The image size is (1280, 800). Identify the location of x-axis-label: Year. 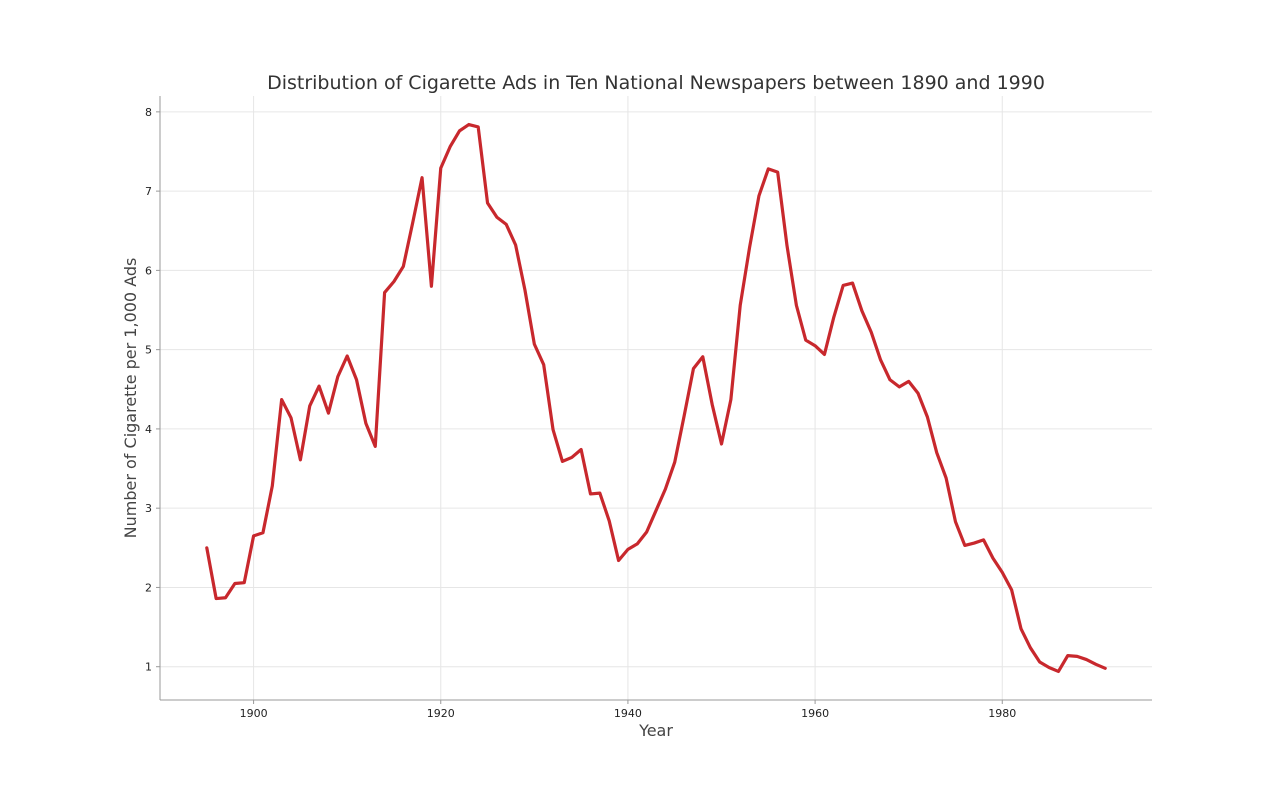
(655, 730).